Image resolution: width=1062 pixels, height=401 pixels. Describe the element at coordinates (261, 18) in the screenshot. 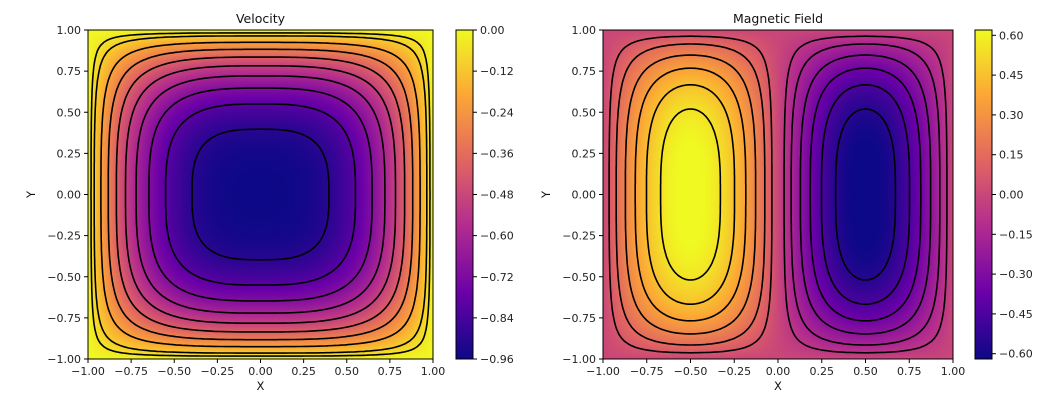

I see `chart-title: Velocity` at that location.